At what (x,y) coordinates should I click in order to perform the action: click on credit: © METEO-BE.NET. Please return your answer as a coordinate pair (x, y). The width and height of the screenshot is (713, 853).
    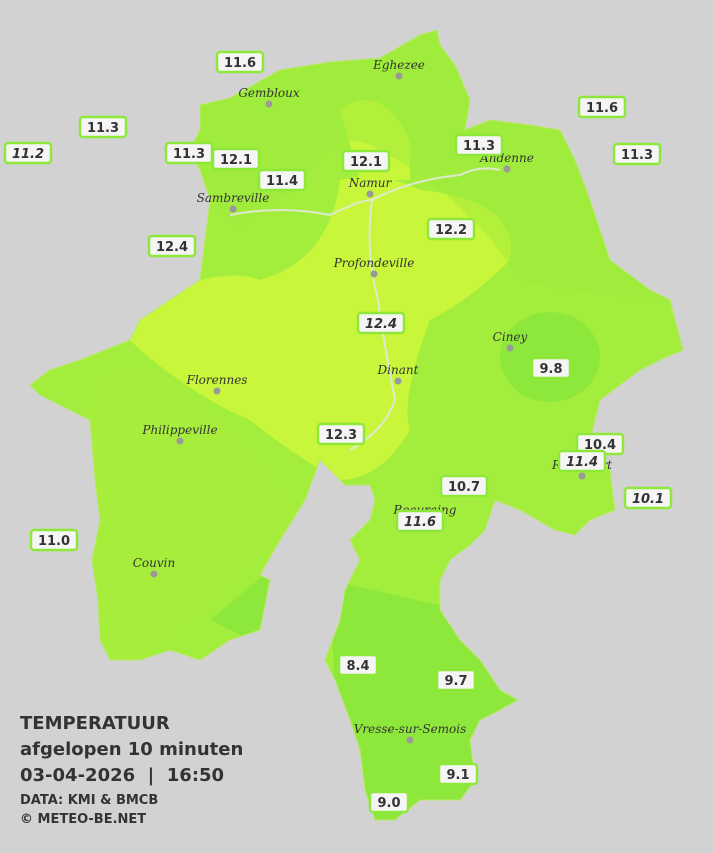
    Looking at the image, I should click on (83, 819).